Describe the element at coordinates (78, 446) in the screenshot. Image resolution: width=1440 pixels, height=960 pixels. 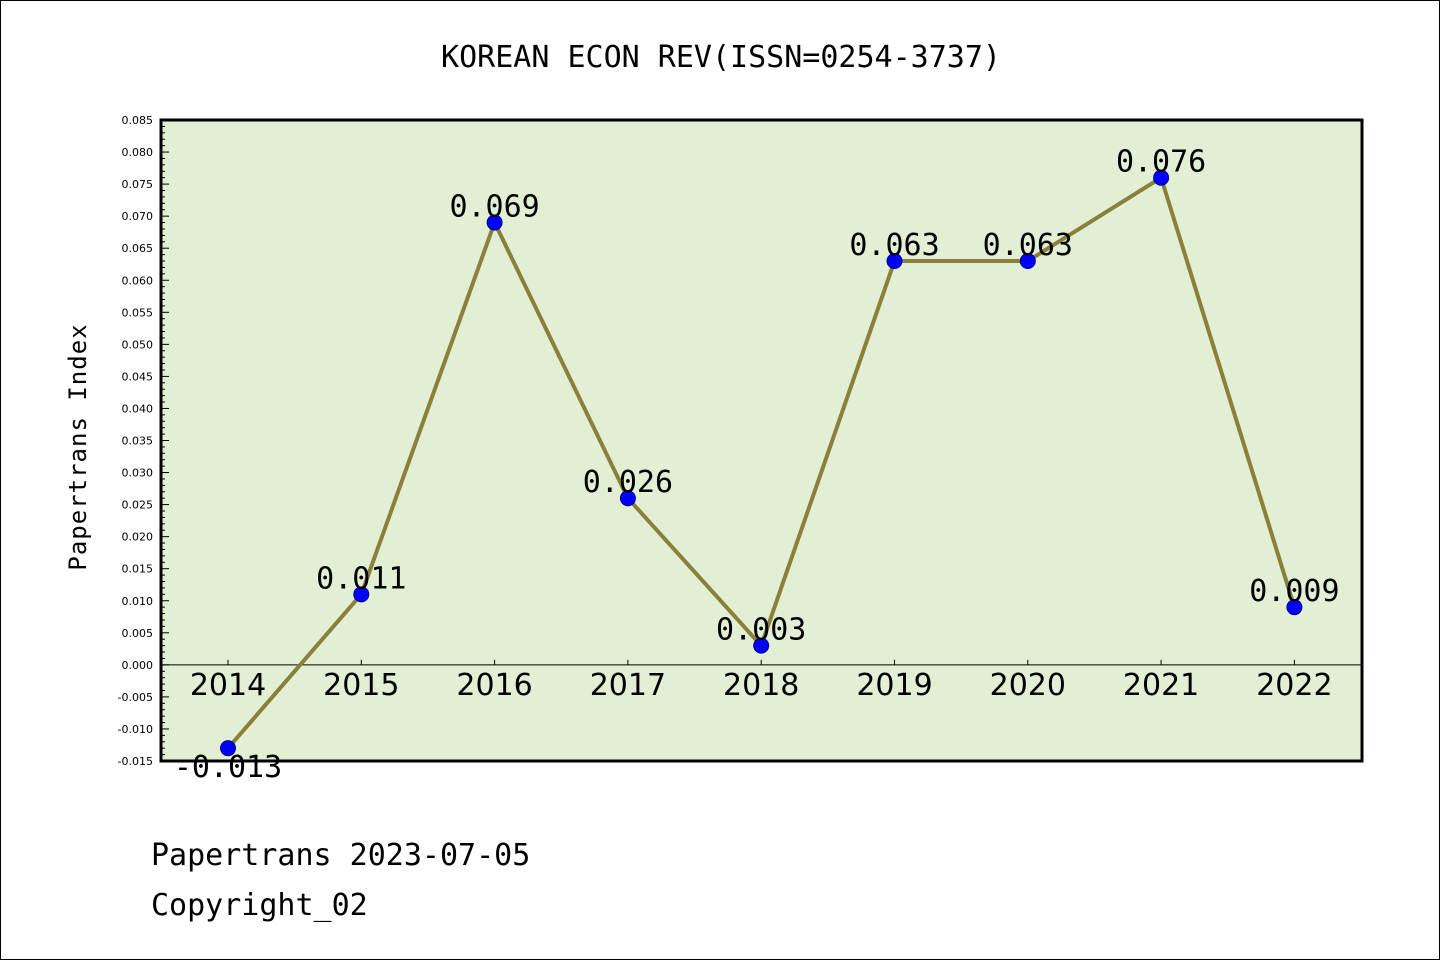
I see `y-axis-label: Papertrans Index` at that location.